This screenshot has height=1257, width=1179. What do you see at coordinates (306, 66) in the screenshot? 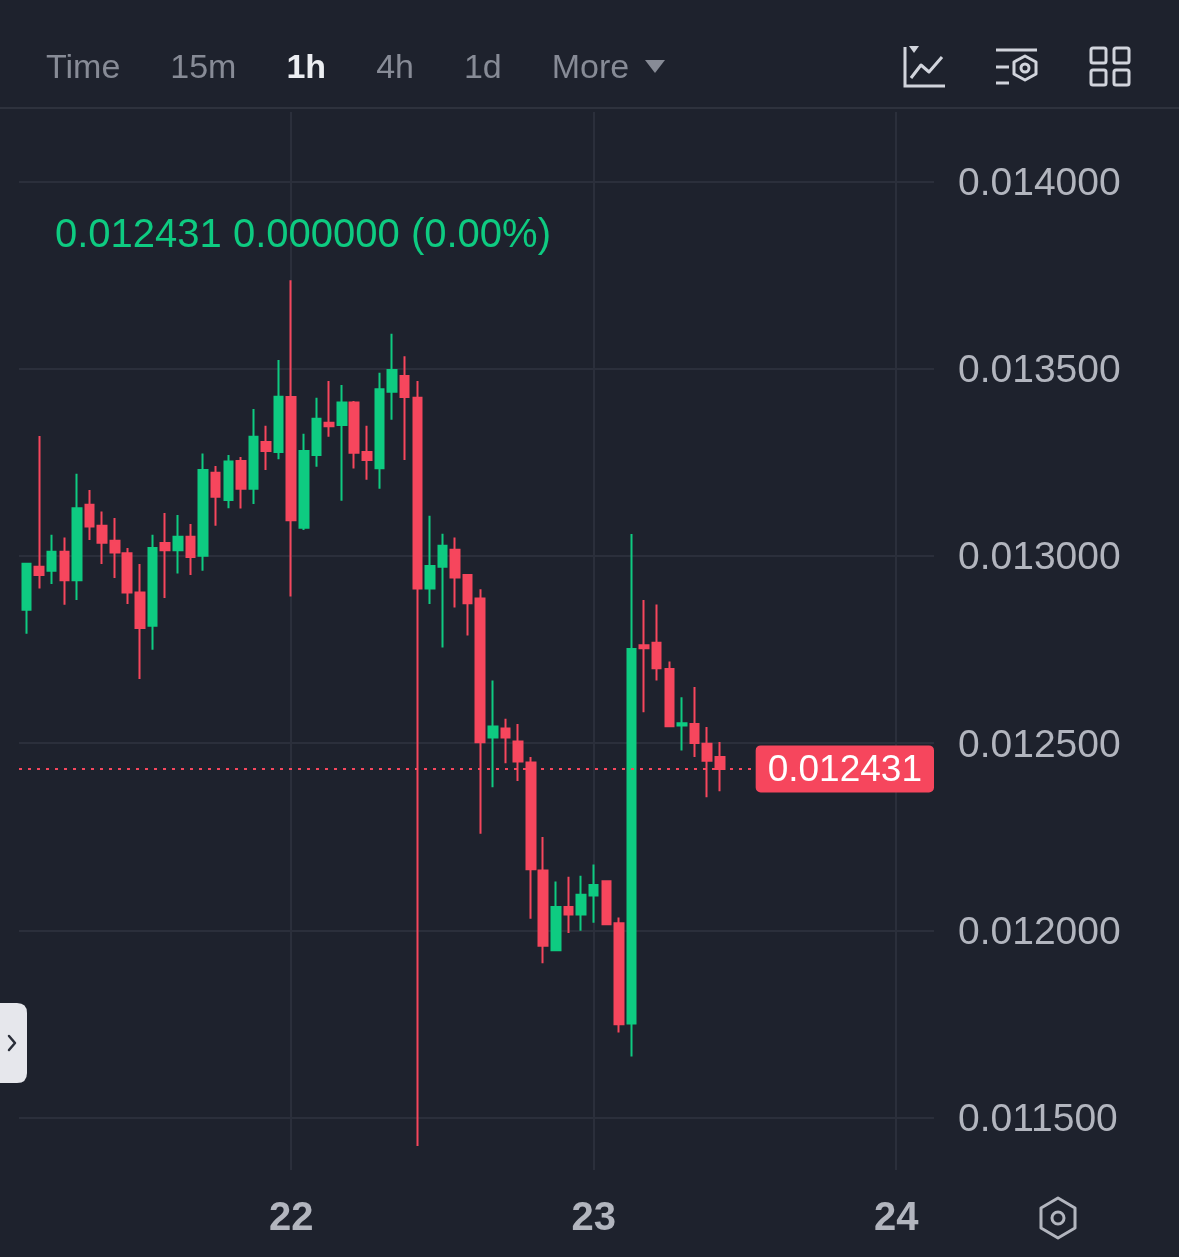
I see `text: 1h` at bounding box center [306, 66].